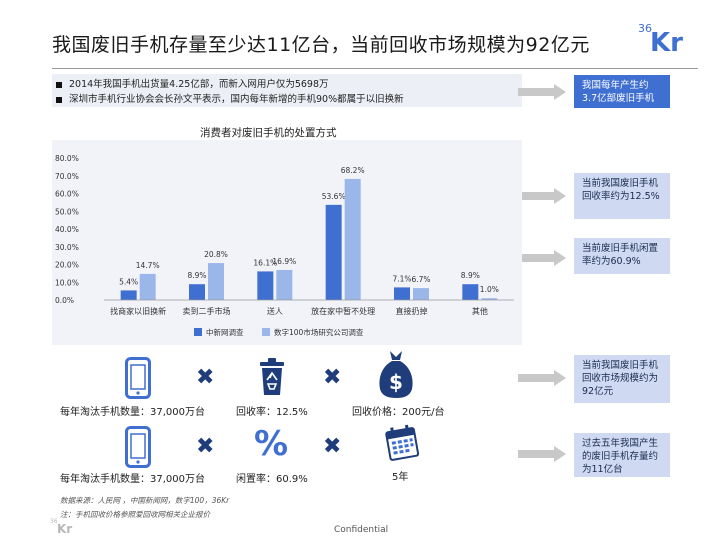  Describe the element at coordinates (135, 514) in the screenshot. I see `price-note: 注：手机回收价格参照爱回收网相关企业报价` at that location.